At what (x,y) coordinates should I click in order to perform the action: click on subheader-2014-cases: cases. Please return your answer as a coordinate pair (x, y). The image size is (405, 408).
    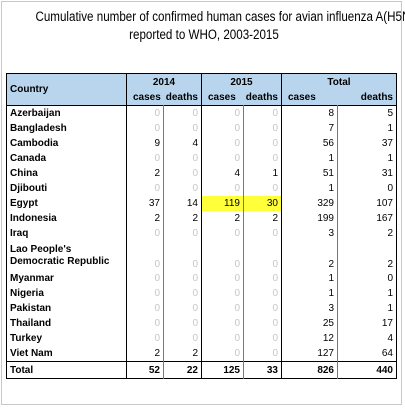
    Looking at the image, I should click on (145, 98).